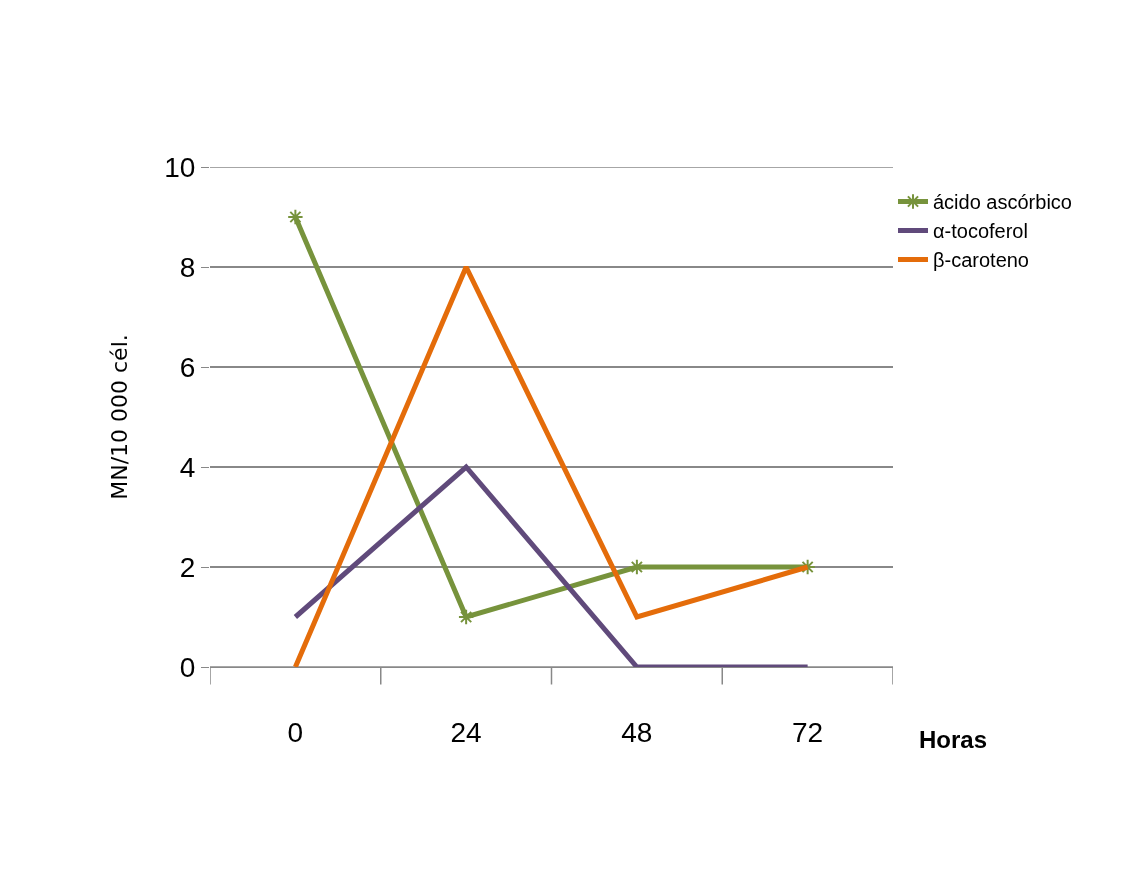 The width and height of the screenshot is (1146, 876). Describe the element at coordinates (953, 739) in the screenshot. I see `x-axis-title: Horas` at that location.